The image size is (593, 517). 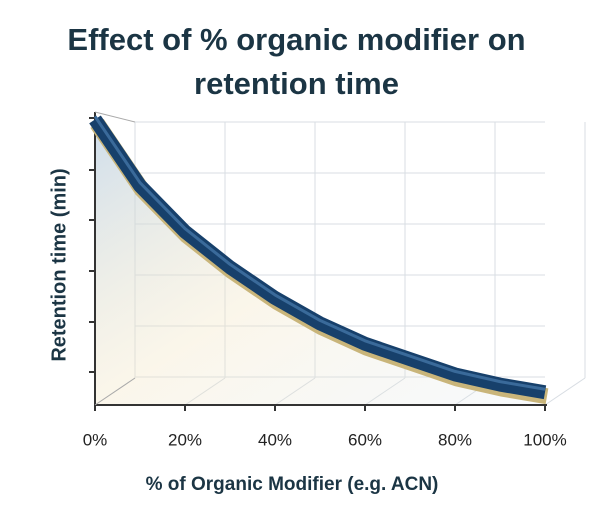 I want to click on y-axis-label: Retention time (min), so click(x=59, y=264).